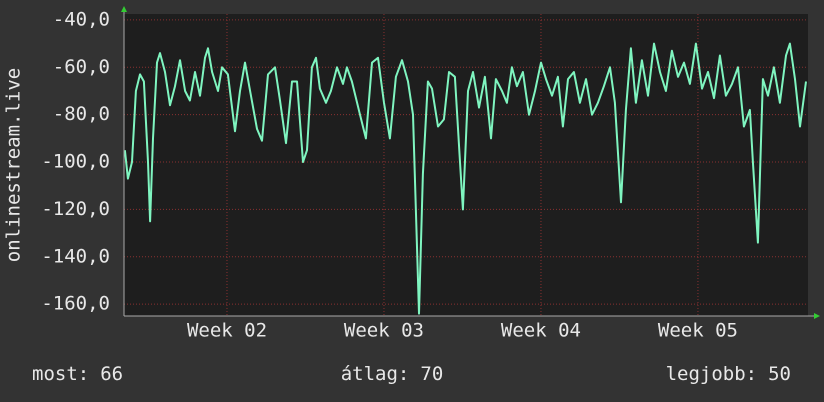  What do you see at coordinates (75, 209) in the screenshot?
I see `y-tick-label: -120,0` at bounding box center [75, 209].